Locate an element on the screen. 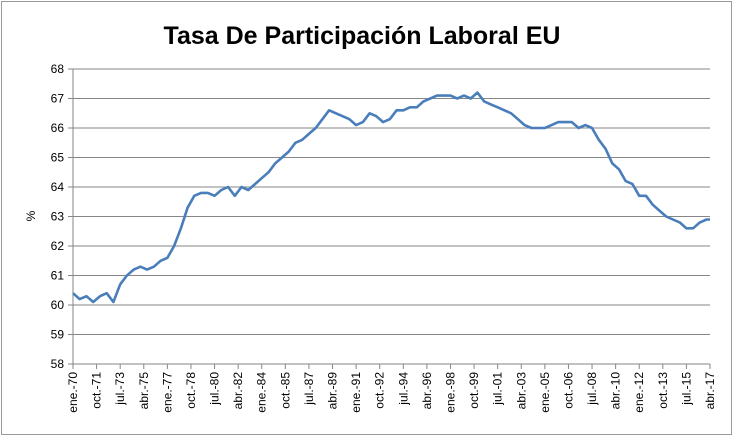 This screenshot has width=735, height=438. x-tick-label: abr.-75 is located at coordinates (144, 391).